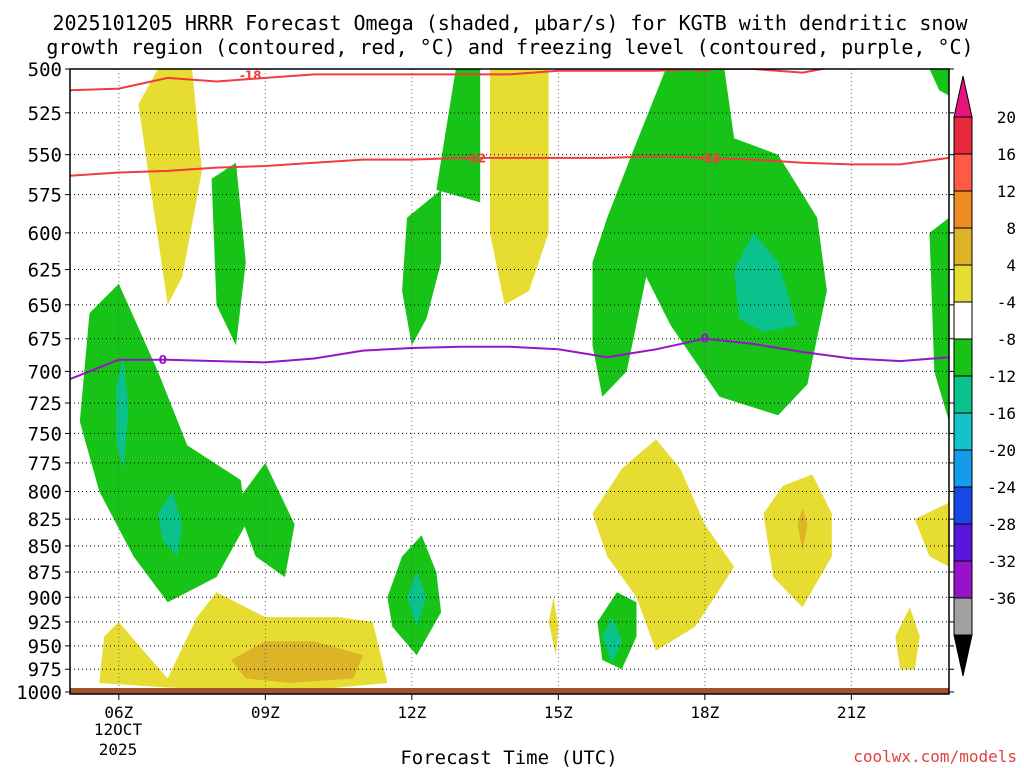  What do you see at coordinates (851, 712) in the screenshot?
I see `x-tick-label-21: 21Z` at bounding box center [851, 712].